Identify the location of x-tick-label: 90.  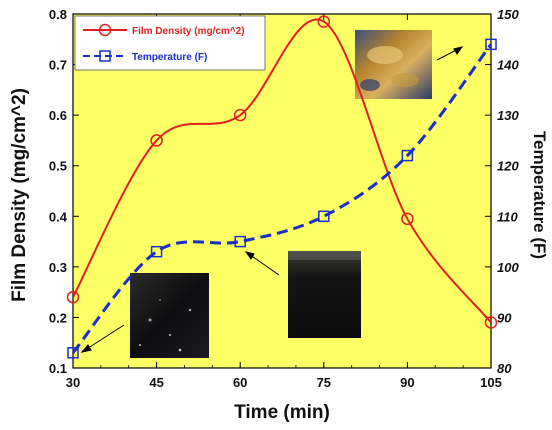
(407, 382).